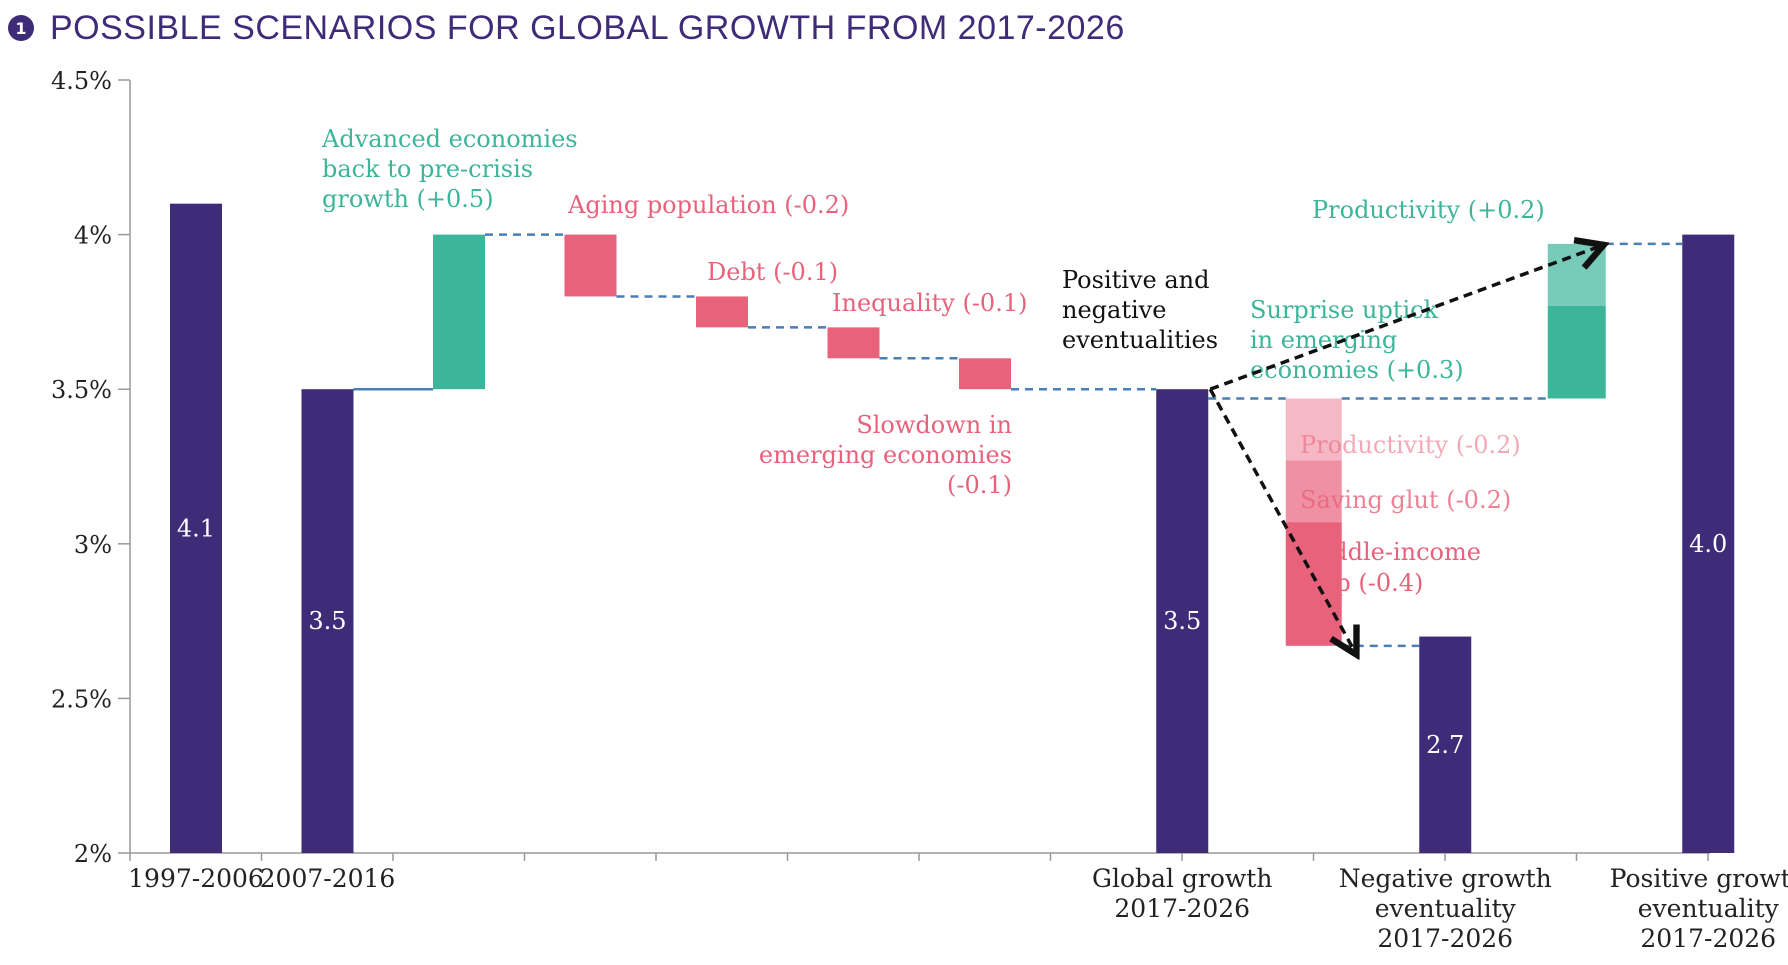  What do you see at coordinates (1410, 445) in the screenshot?
I see `negative-stack-label: Productivity (-0.2)` at bounding box center [1410, 445].